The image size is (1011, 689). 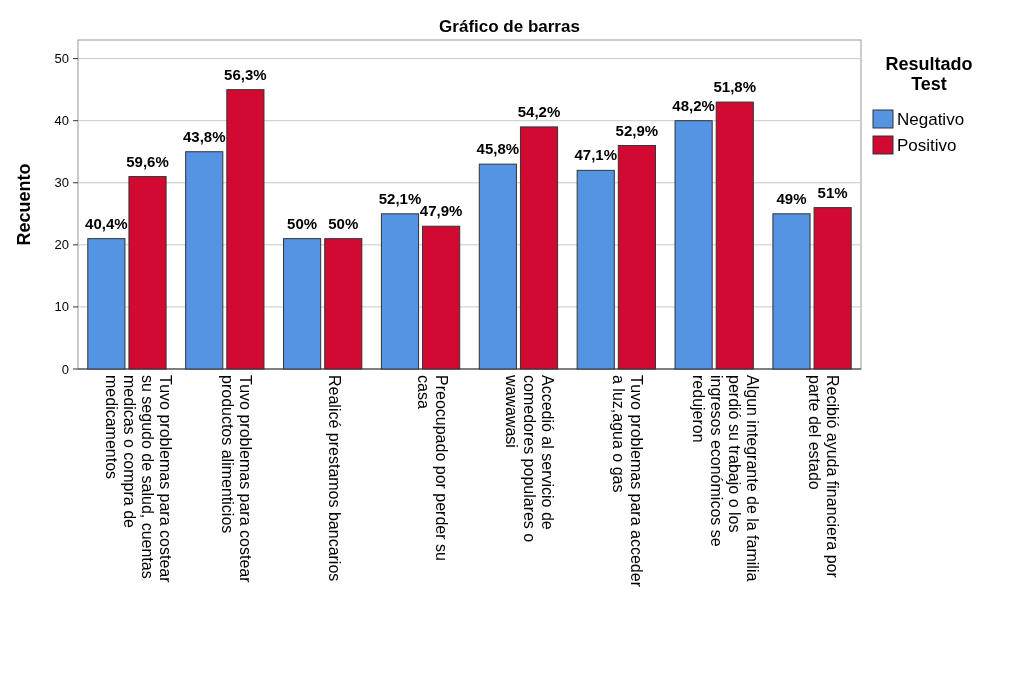 What do you see at coordinates (432, 468) in the screenshot?
I see `x-tick-label: Preocupado por perder su casa` at bounding box center [432, 468].